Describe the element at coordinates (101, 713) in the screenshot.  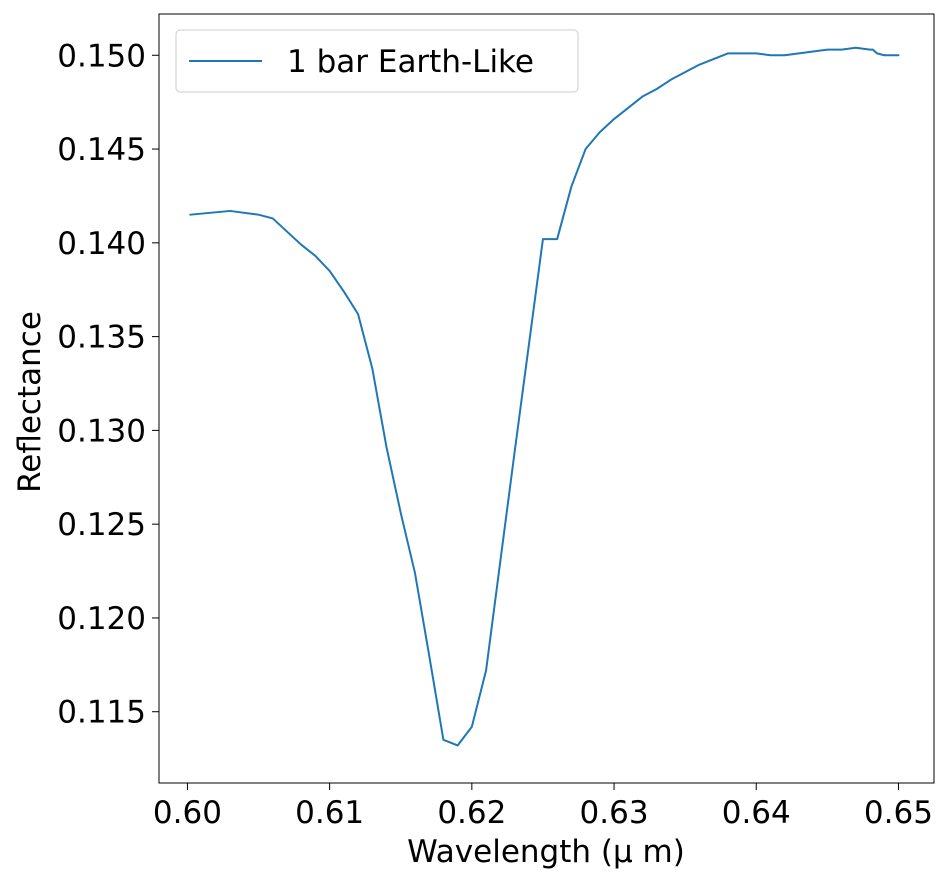
I see `y-tick-label: 0.115` at that location.